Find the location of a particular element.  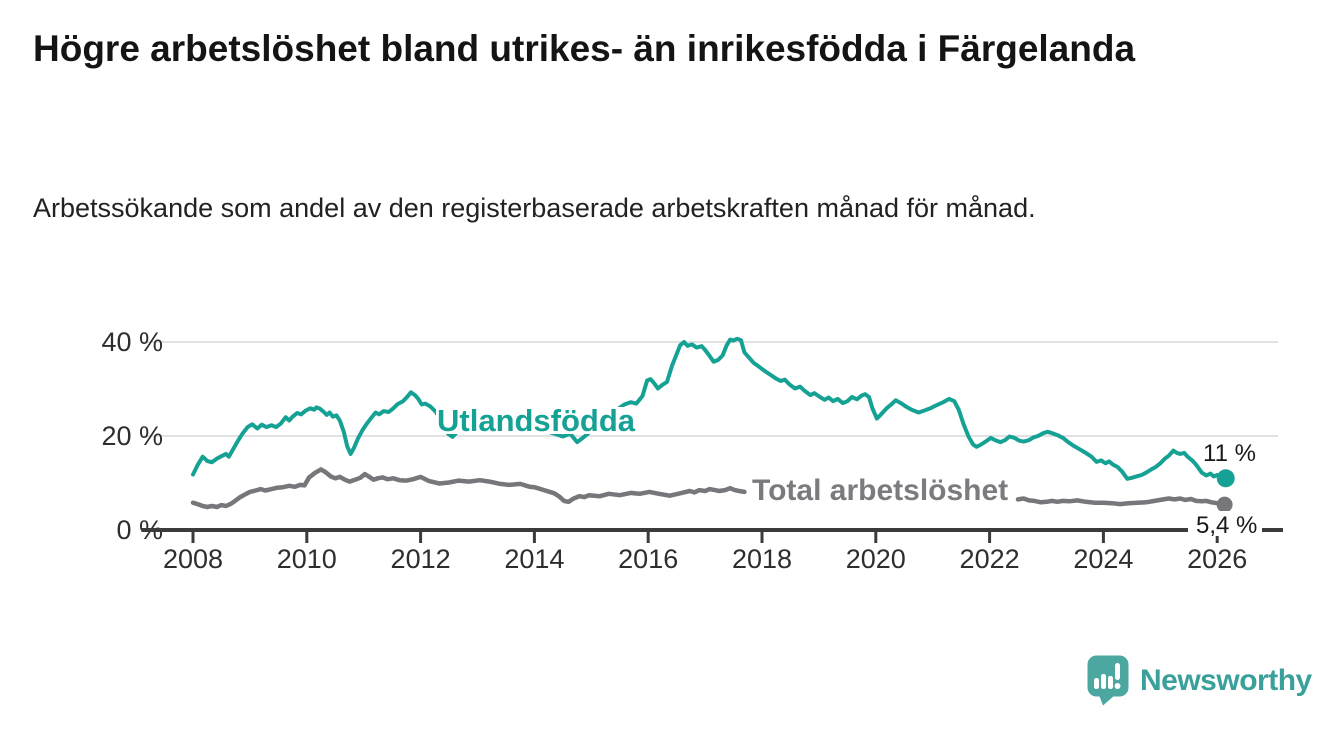

x-axis-tick-label: 2014 is located at coordinates (534, 559).